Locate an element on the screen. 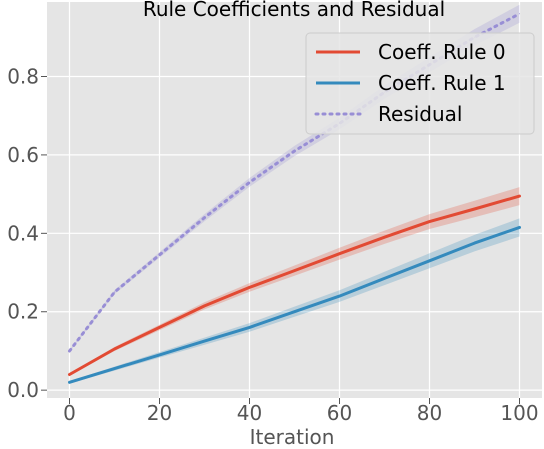 This screenshot has height=449, width=544. y-tick-label: 0.6 is located at coordinates (23, 155).